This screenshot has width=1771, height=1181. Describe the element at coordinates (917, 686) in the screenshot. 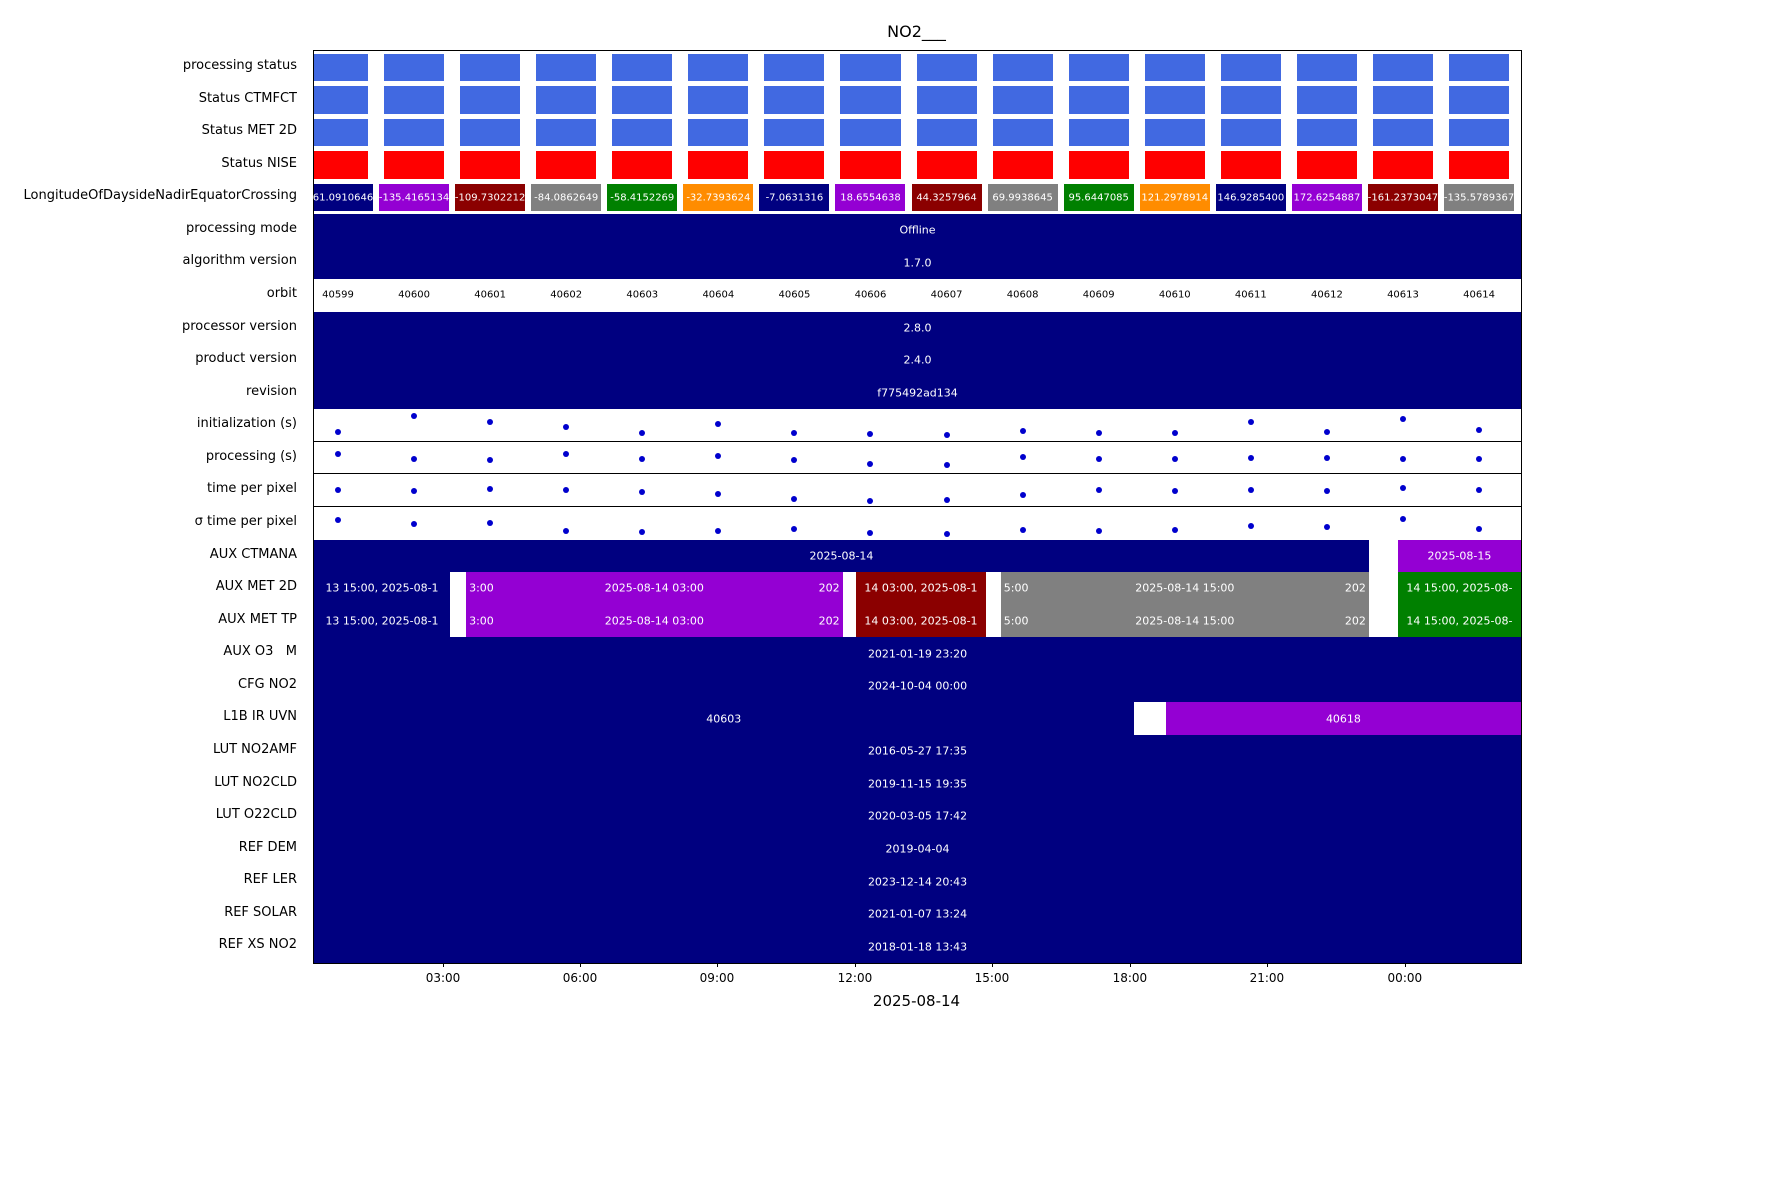

I see `row-cfg-no2: 2024-10-04 00:00` at that location.